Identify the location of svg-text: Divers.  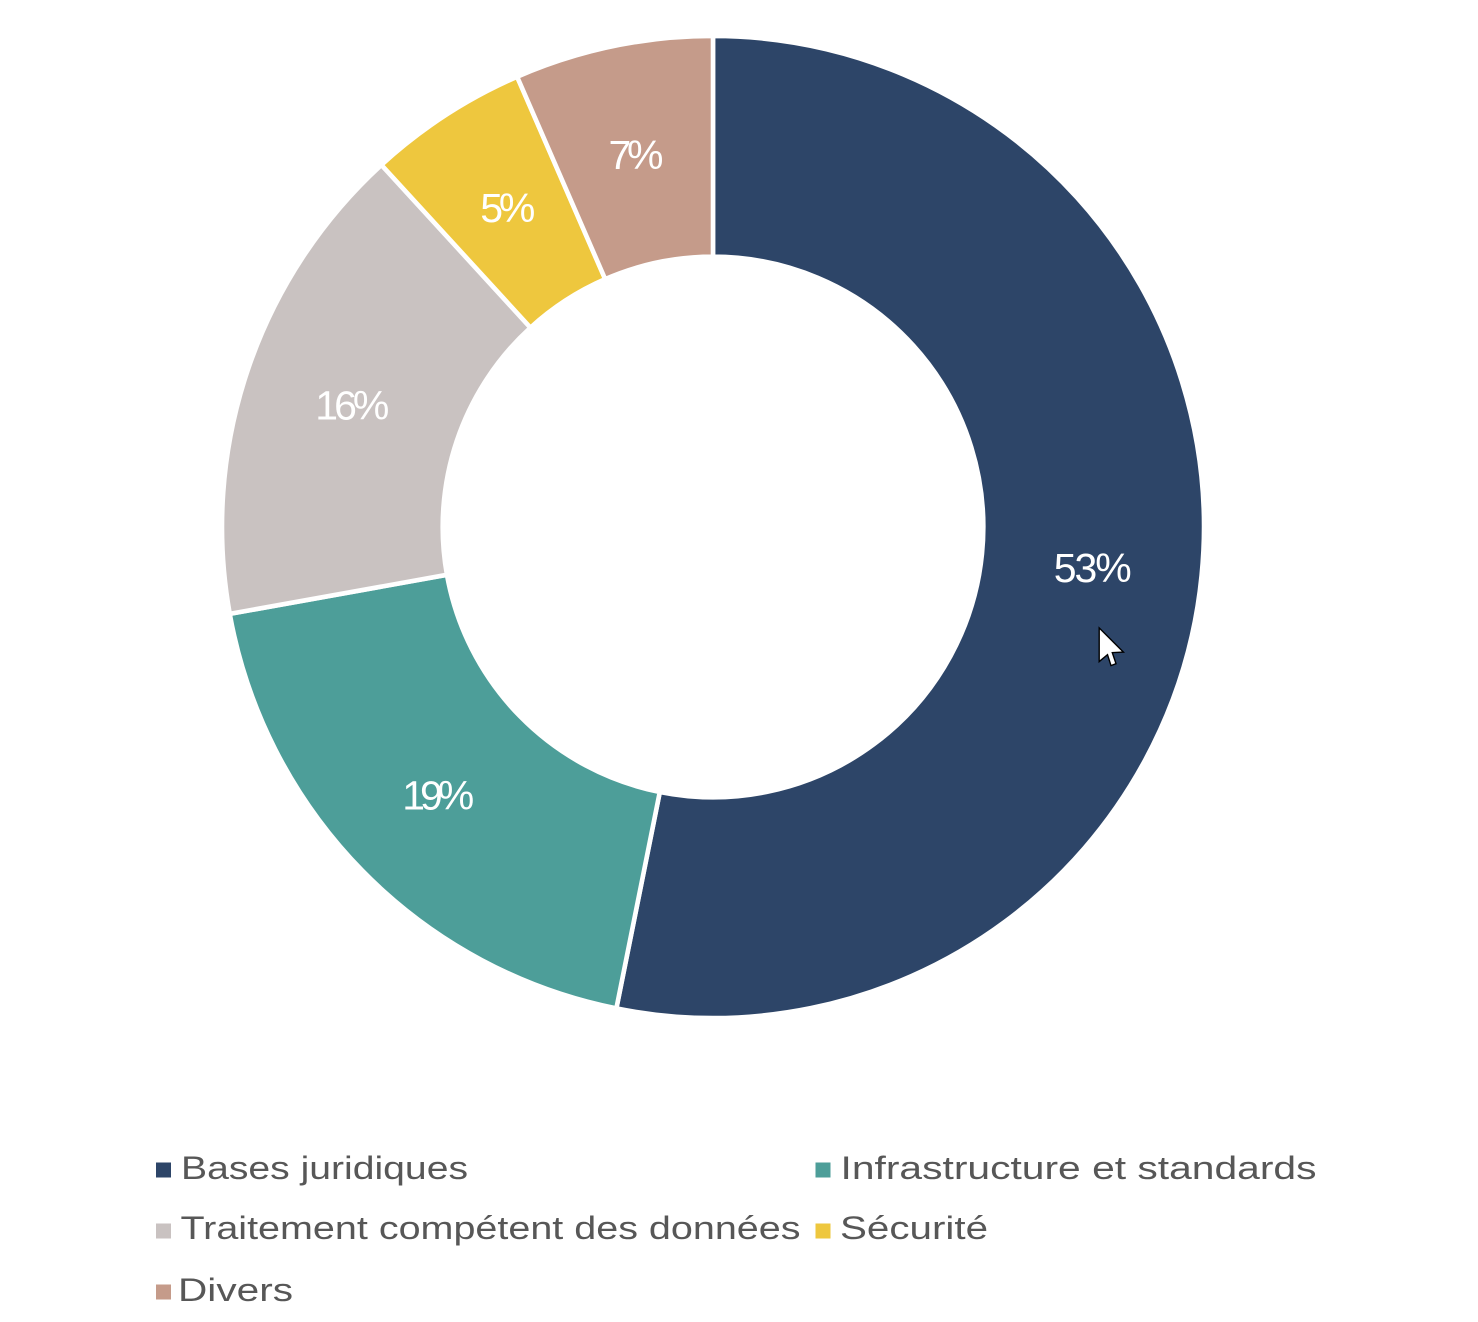
(235, 1290).